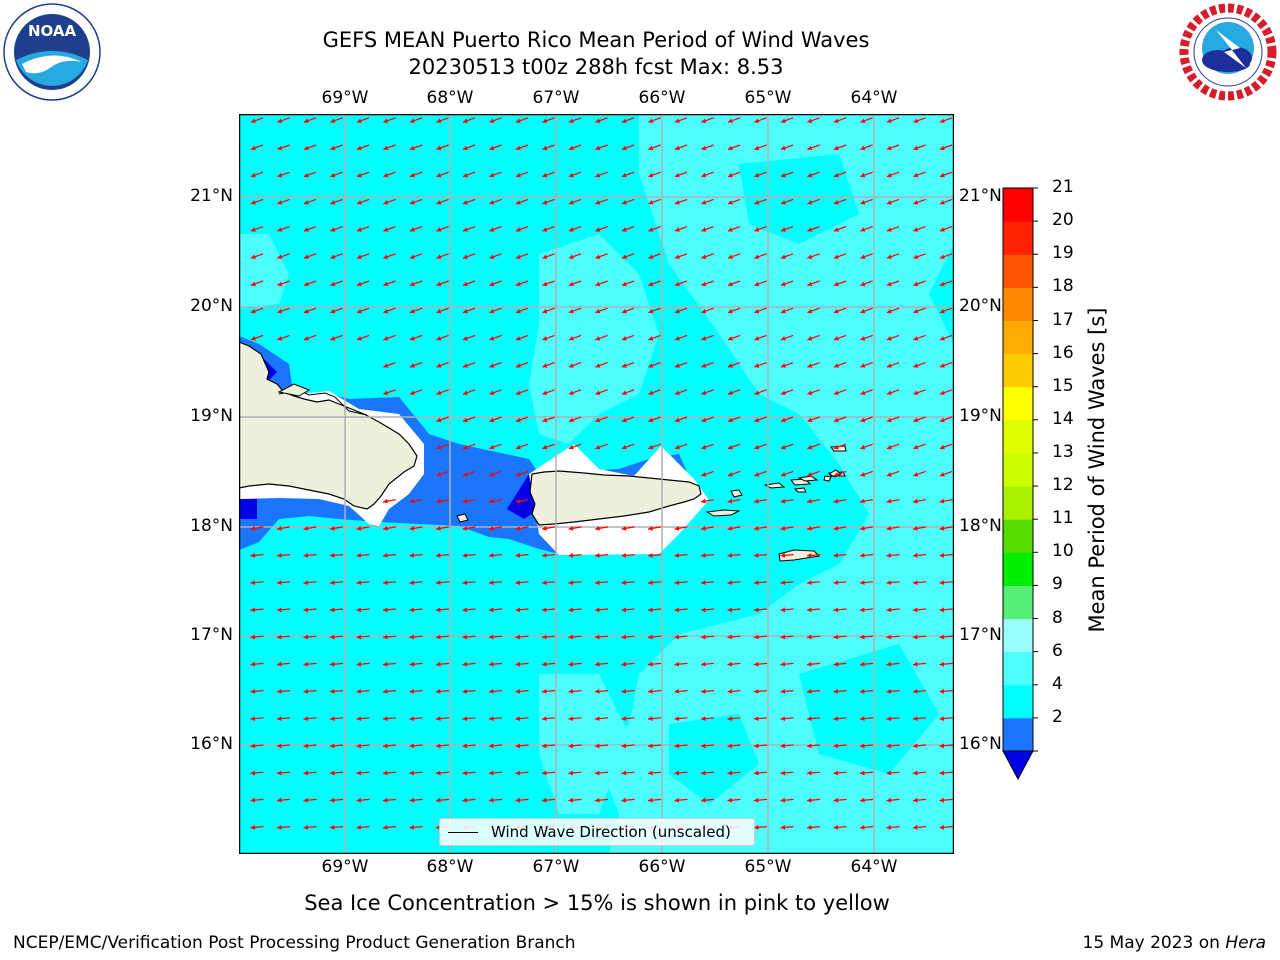 This screenshot has height=960, width=1280. Describe the element at coordinates (556, 98) in the screenshot. I see `lon-label-top-67w: 67°W` at that location.